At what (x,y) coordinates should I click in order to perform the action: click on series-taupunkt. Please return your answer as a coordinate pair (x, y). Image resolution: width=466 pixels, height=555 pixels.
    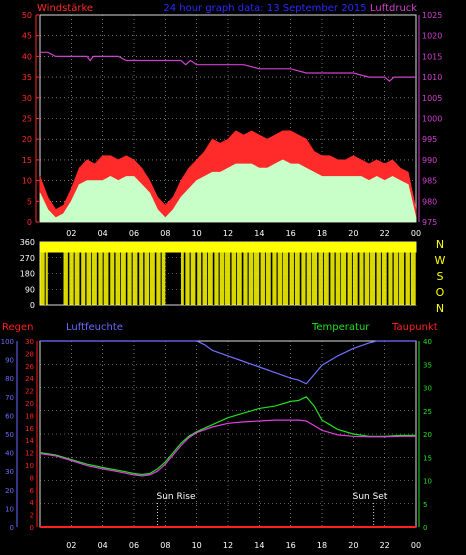
    Looking at the image, I should click on (227, 448).